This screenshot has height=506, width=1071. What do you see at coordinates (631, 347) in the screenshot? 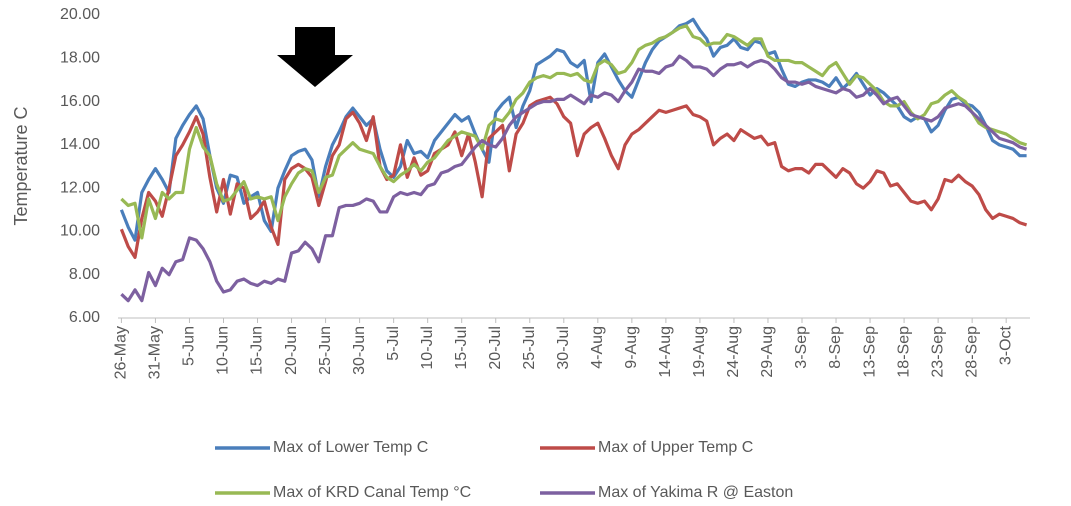
I see `x-tick-label: 9-Aug` at bounding box center [631, 347].